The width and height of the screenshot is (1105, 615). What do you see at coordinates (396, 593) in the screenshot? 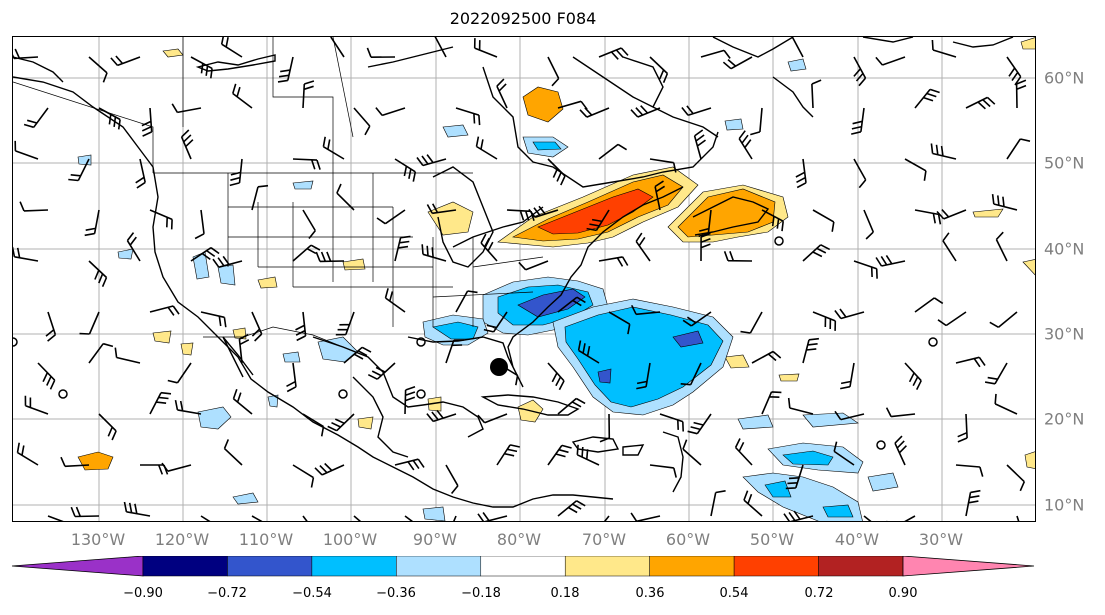
I see `colorbar-tick-label: −0.36` at bounding box center [396, 593].